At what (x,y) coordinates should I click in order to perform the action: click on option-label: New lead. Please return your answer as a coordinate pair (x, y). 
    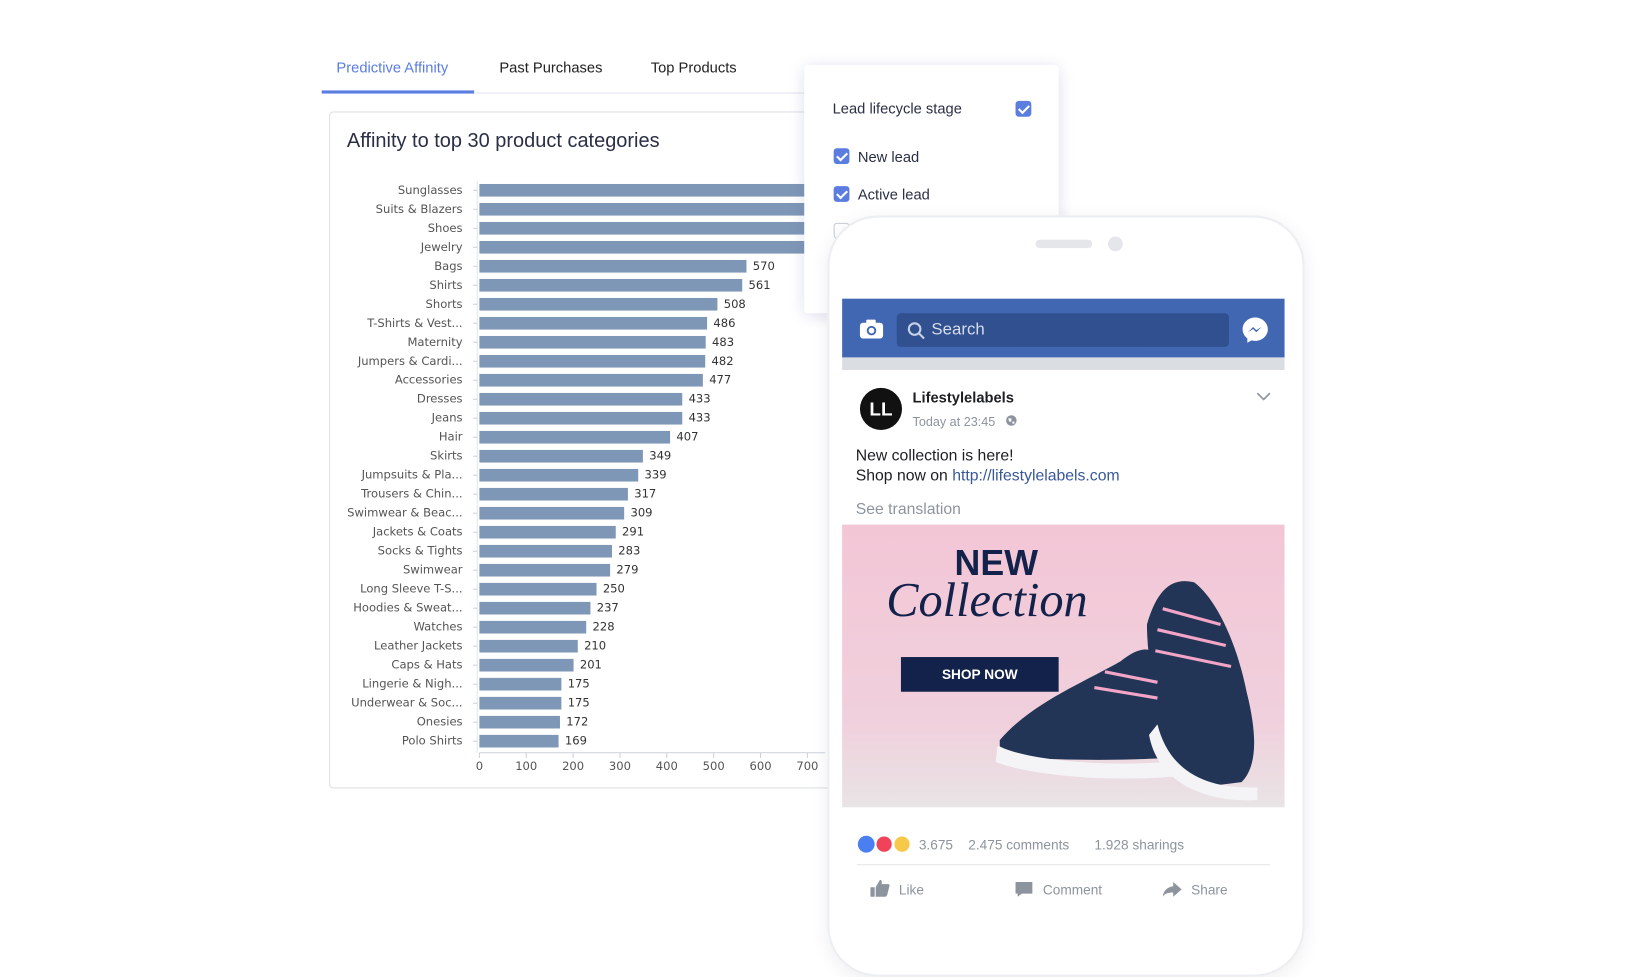
    Looking at the image, I should click on (888, 157).